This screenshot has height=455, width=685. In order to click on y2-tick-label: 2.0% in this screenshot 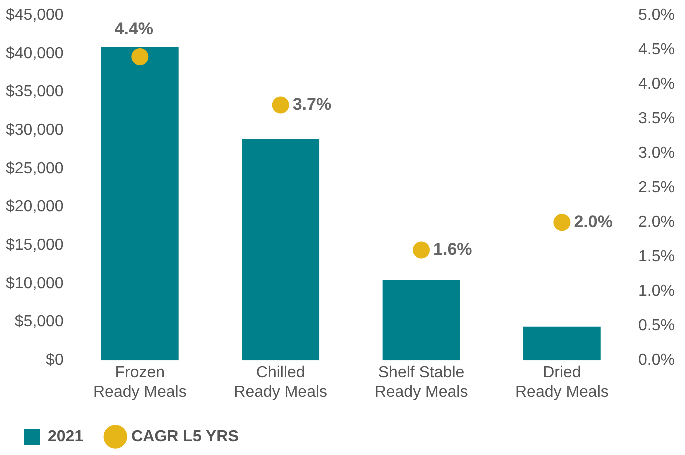, I will do `click(656, 223)`.